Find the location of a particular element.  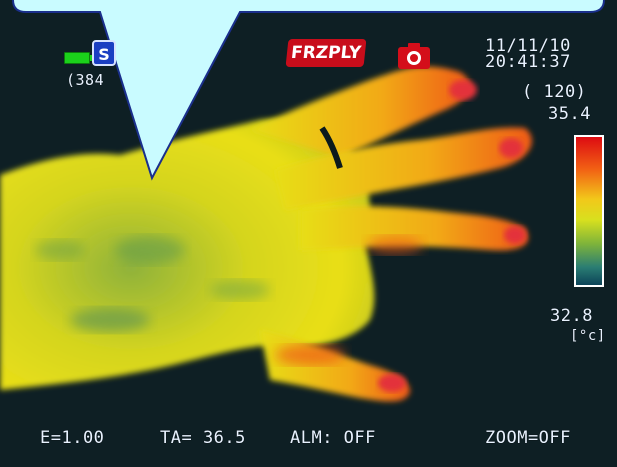

resolution-readout: (384 is located at coordinates (85, 80).